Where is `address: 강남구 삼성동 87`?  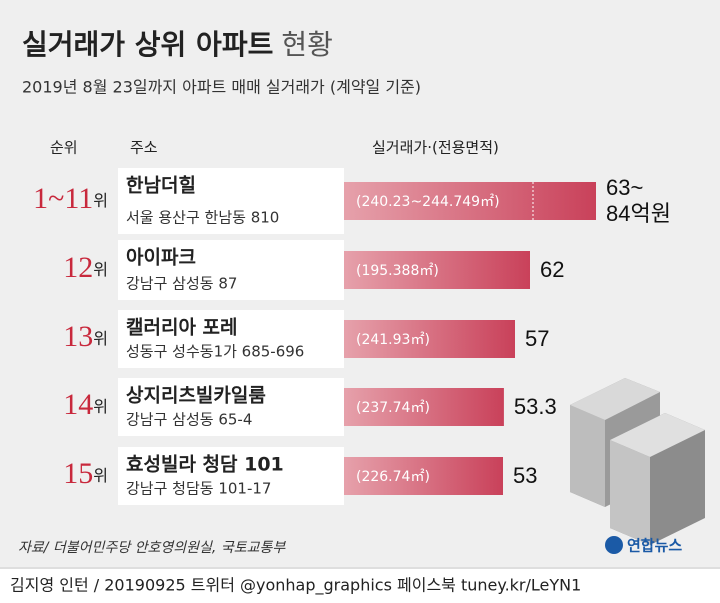
address: 강남구 삼성동 87 is located at coordinates (181, 284).